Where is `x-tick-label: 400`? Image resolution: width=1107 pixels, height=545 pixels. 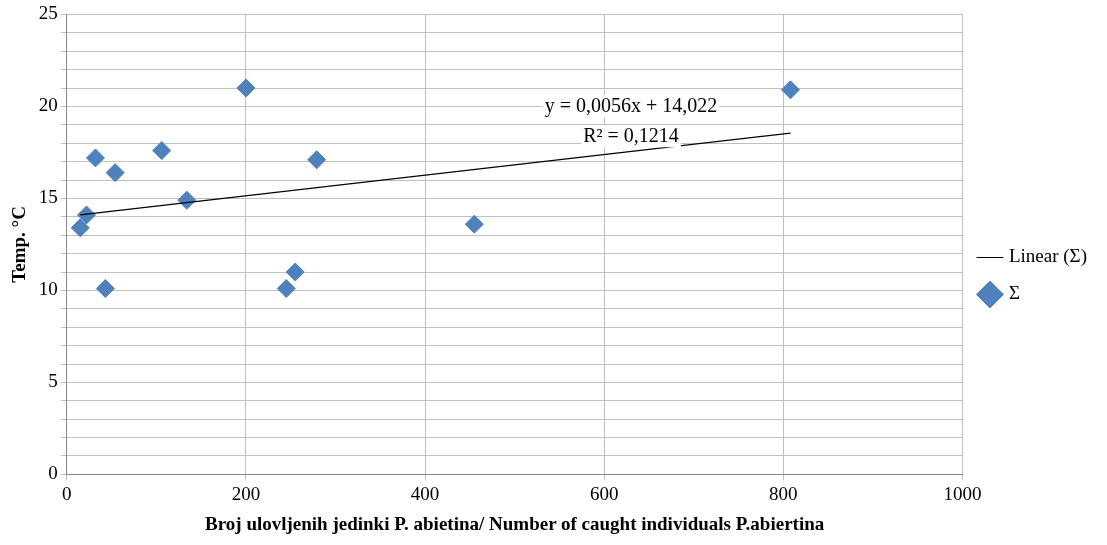
x-tick-label: 400 is located at coordinates (425, 493).